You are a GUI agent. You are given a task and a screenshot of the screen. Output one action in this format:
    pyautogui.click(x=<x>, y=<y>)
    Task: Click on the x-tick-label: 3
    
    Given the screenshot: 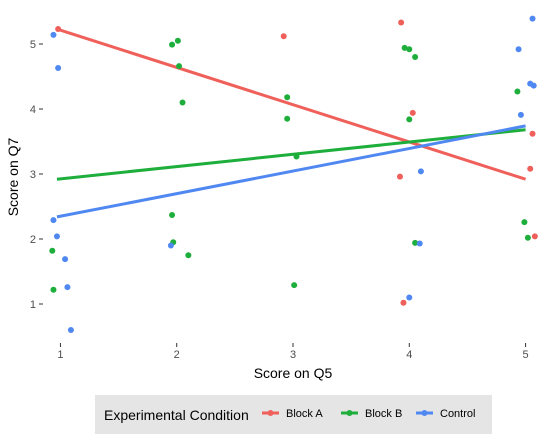 What is the action you would take?
    pyautogui.click(x=293, y=355)
    